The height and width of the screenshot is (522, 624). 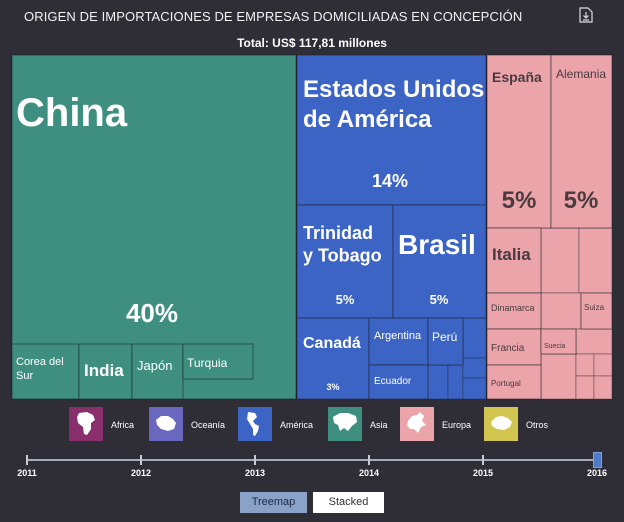 I want to click on treemap-tile-label: Estados Unidos de América, so click(x=393, y=104).